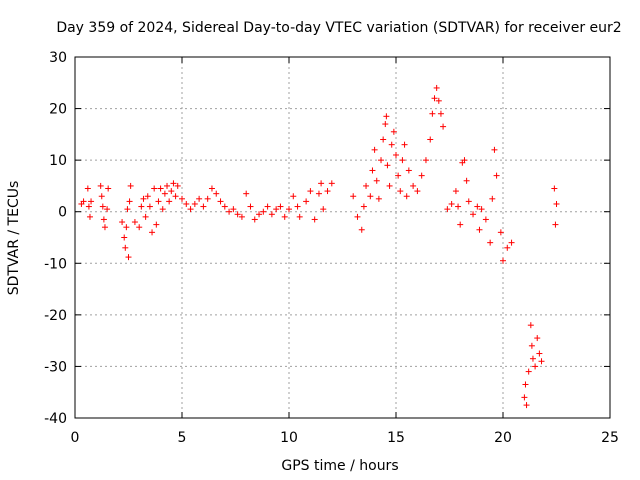  I want to click on x-tick-label: 25, so click(610, 438).